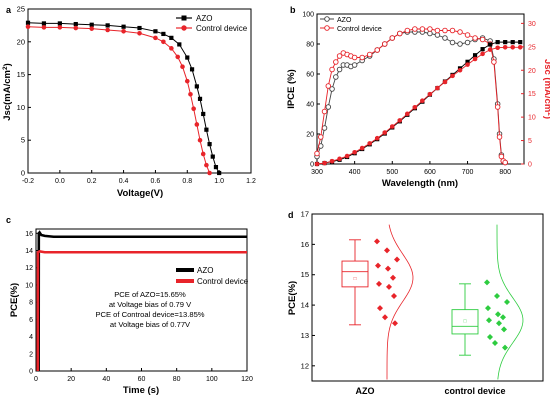 This screenshot has width=550, height=402. I want to click on y-tick-label-b-4: 80, so click(310, 45).